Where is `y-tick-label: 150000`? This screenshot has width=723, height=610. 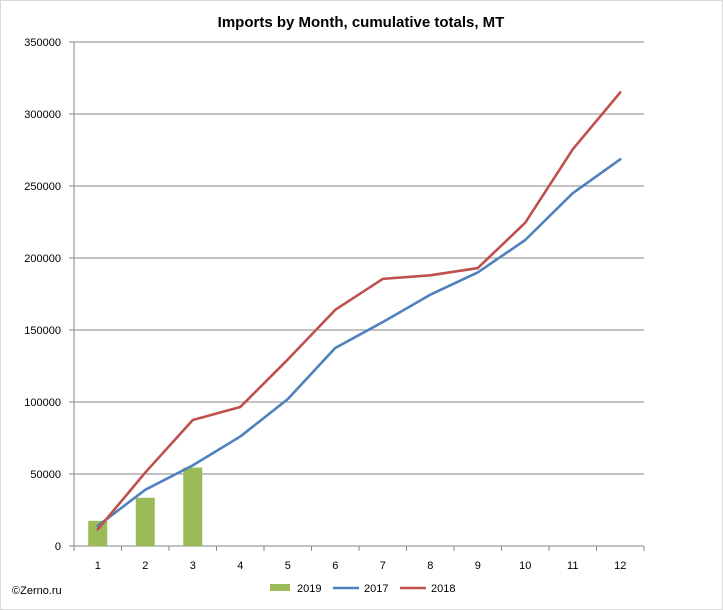
y-tick-label: 150000 is located at coordinates (42, 331).